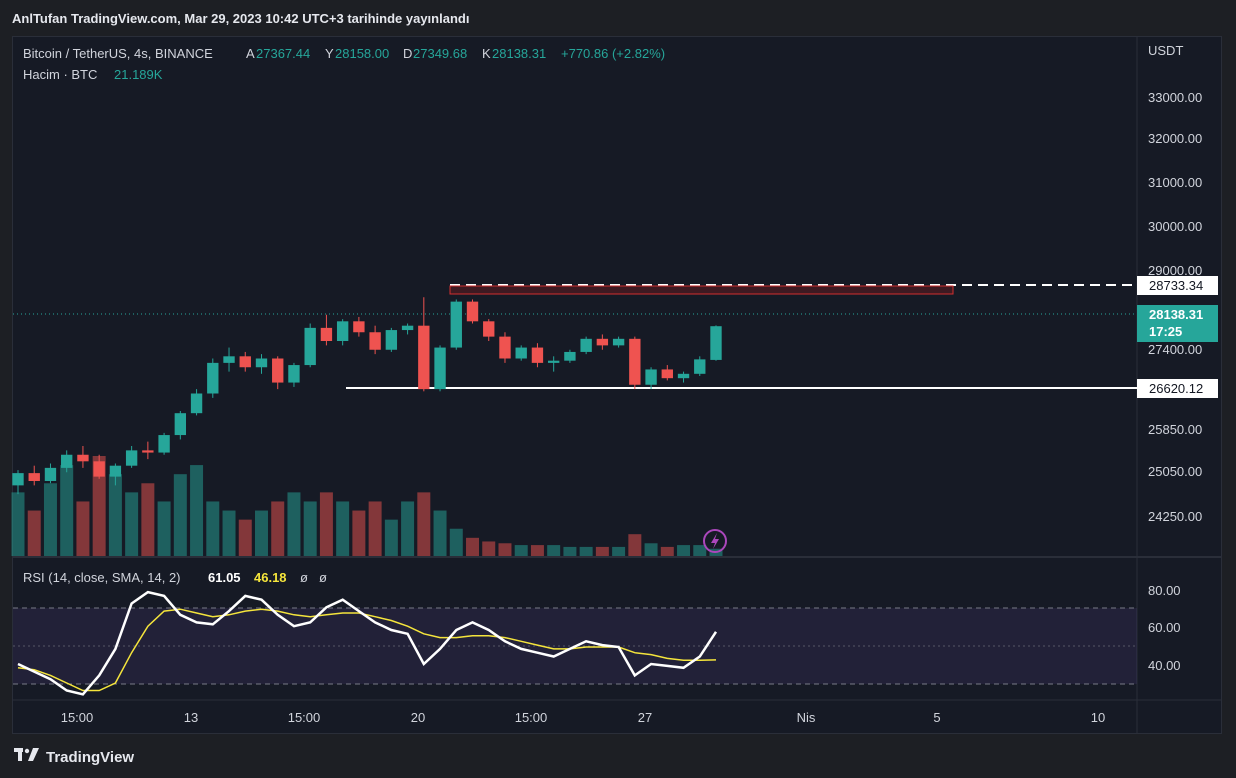 The width and height of the screenshot is (1236, 778). What do you see at coordinates (323, 577) in the screenshot?
I see `rsi-extra2: ø` at bounding box center [323, 577].